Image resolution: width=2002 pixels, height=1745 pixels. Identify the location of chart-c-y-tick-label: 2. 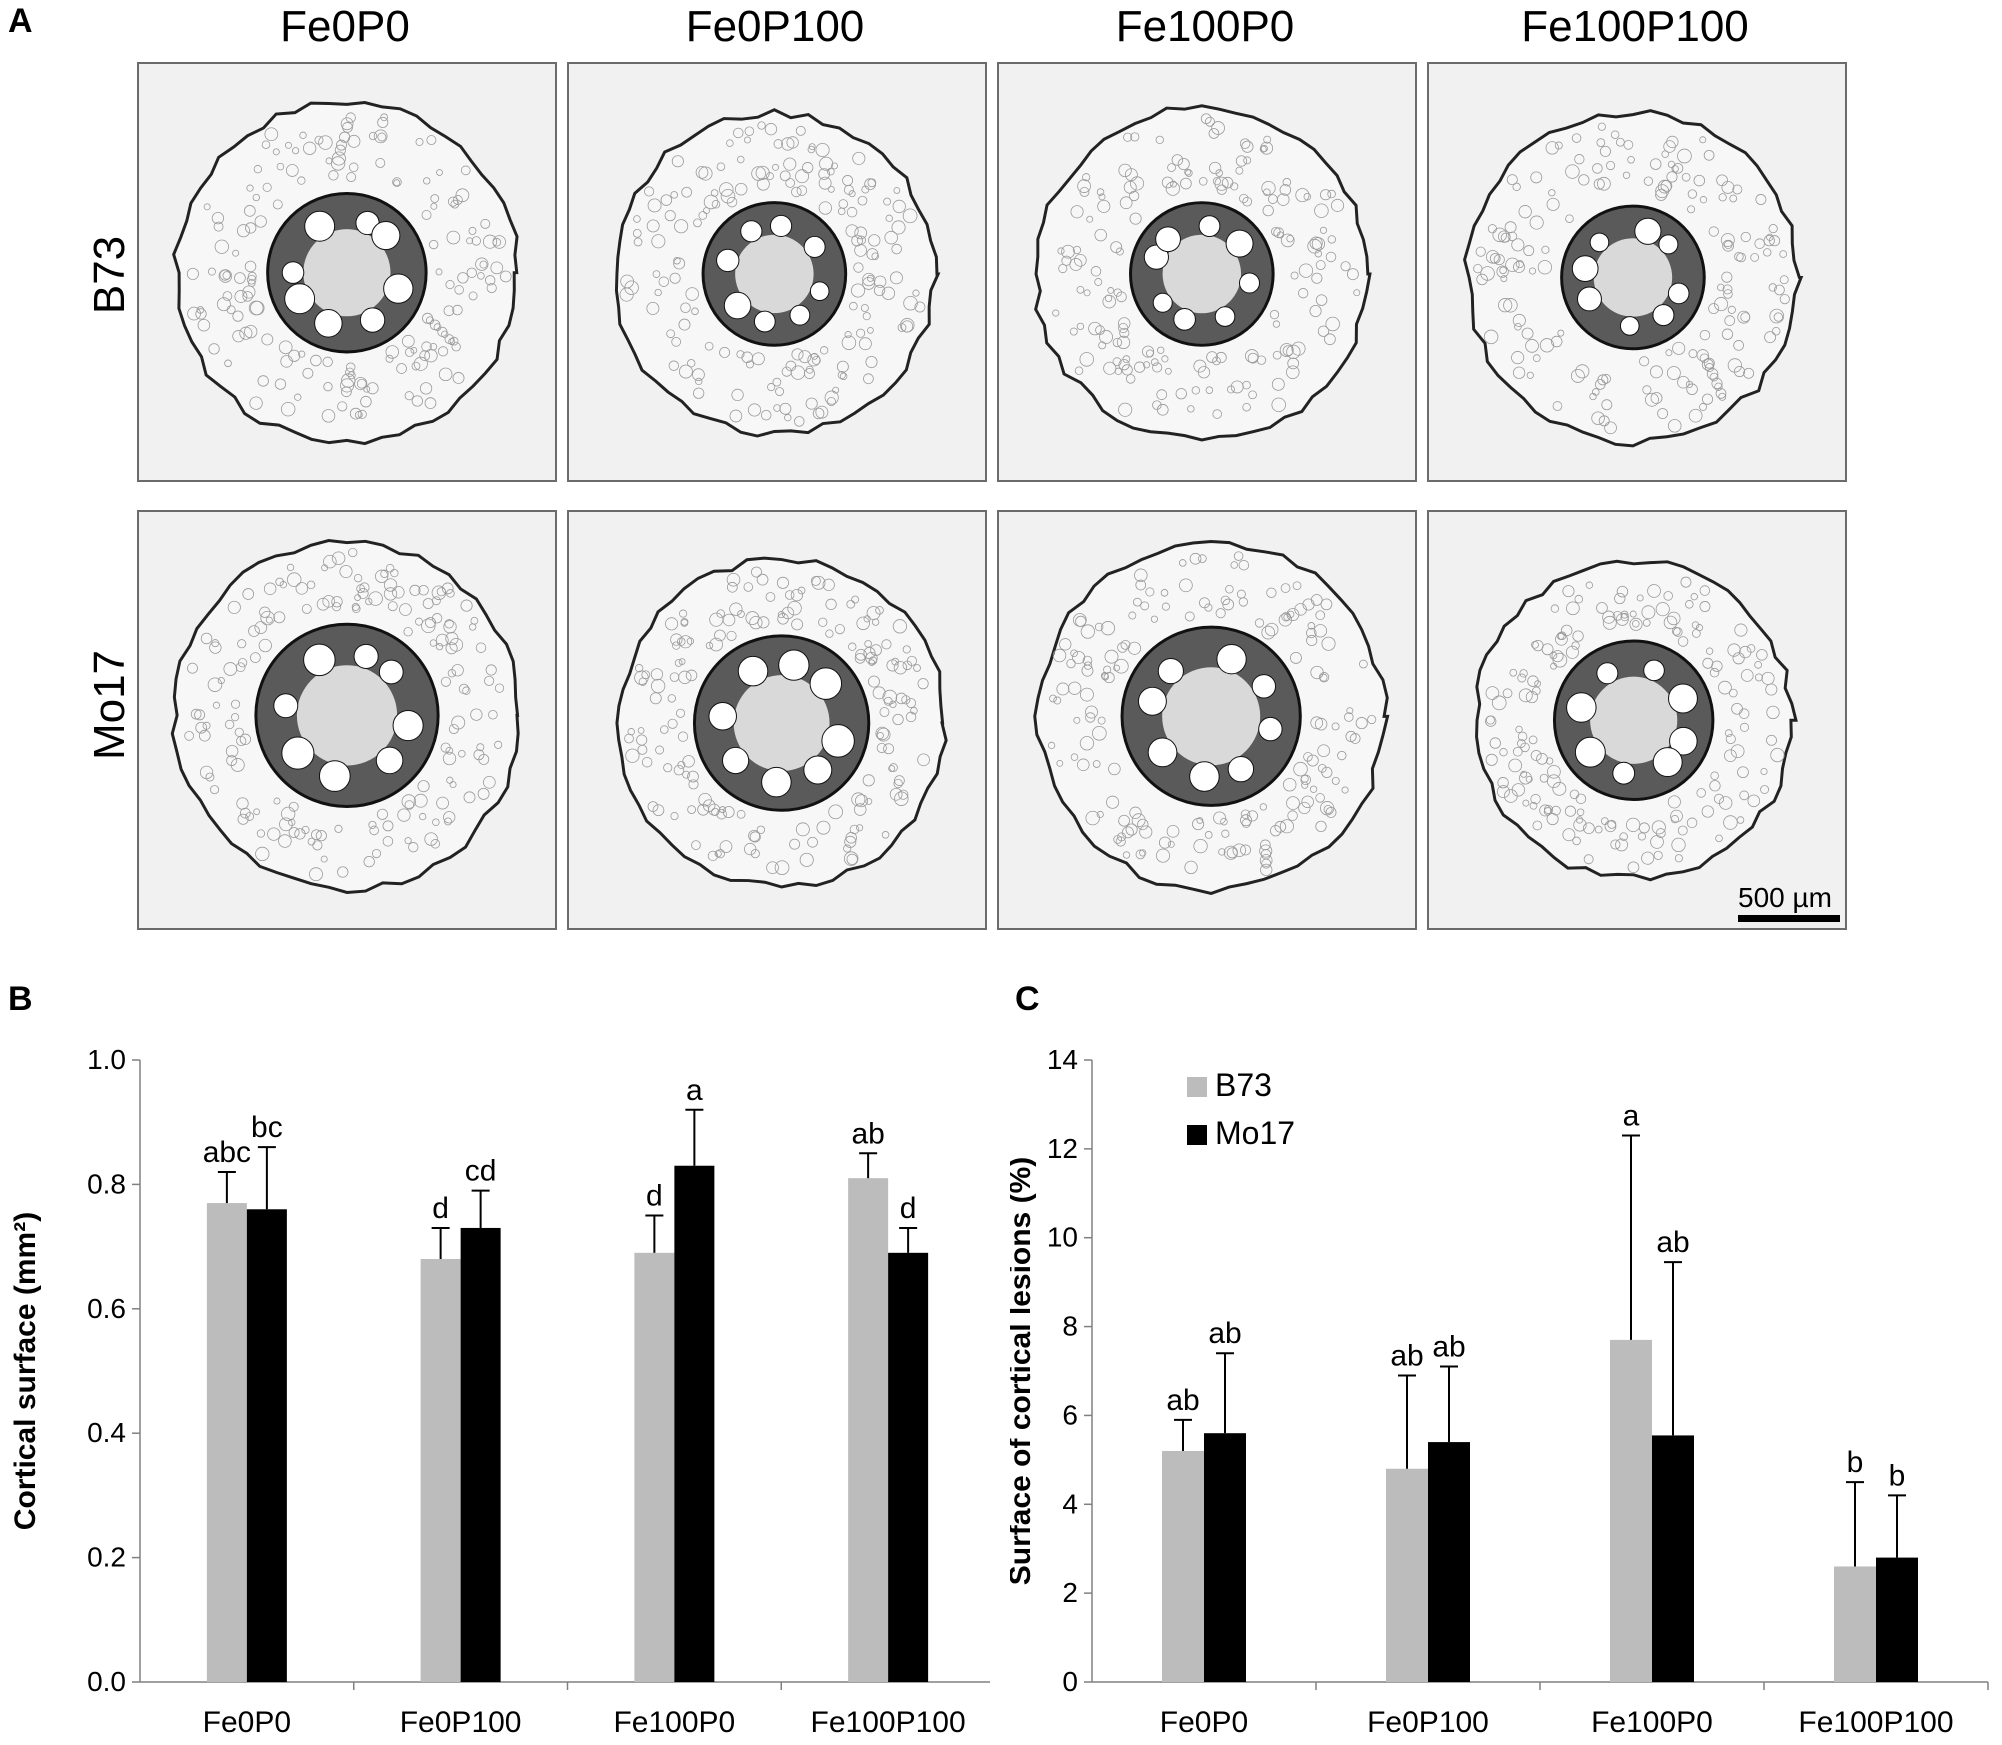
(1070, 1592).